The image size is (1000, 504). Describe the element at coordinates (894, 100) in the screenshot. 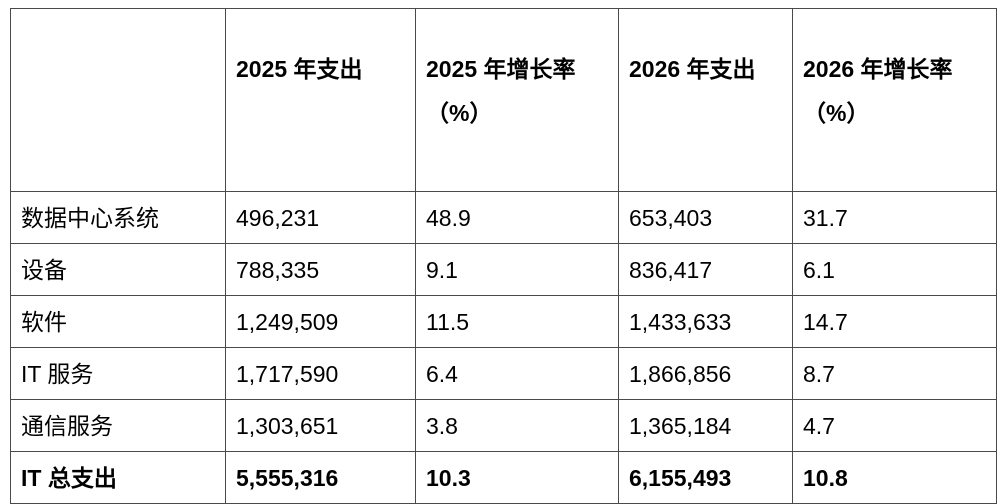

I see `header-cell-growth-2026: 2026 年增长率 （%）` at that location.